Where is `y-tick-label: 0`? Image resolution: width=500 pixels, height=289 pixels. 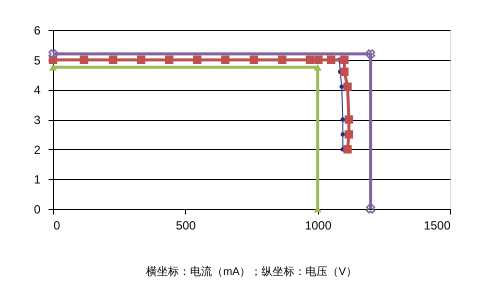
y-tick-label: 0 is located at coordinates (37, 209).